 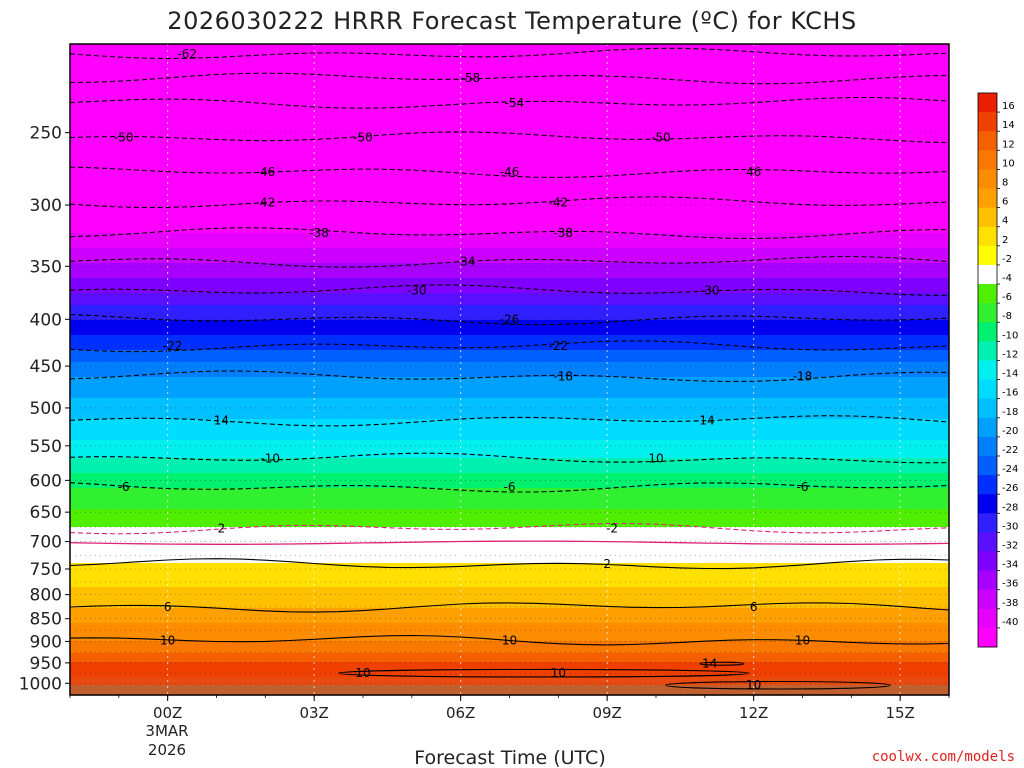 I want to click on contour-label: 46, so click(x=753, y=172).